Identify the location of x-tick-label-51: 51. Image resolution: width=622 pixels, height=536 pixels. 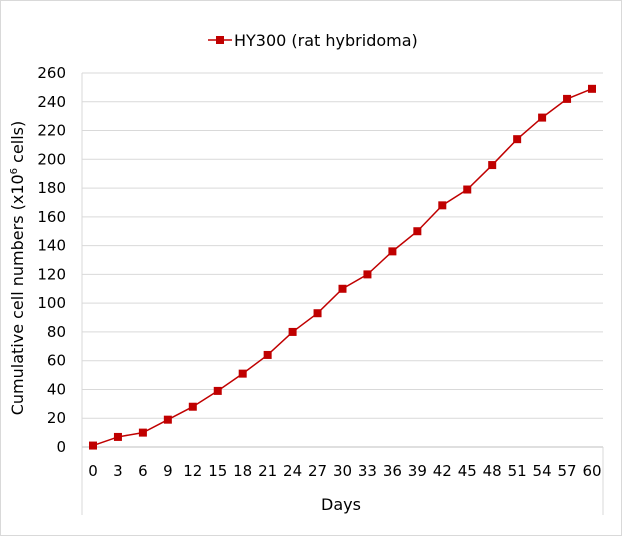
(517, 471).